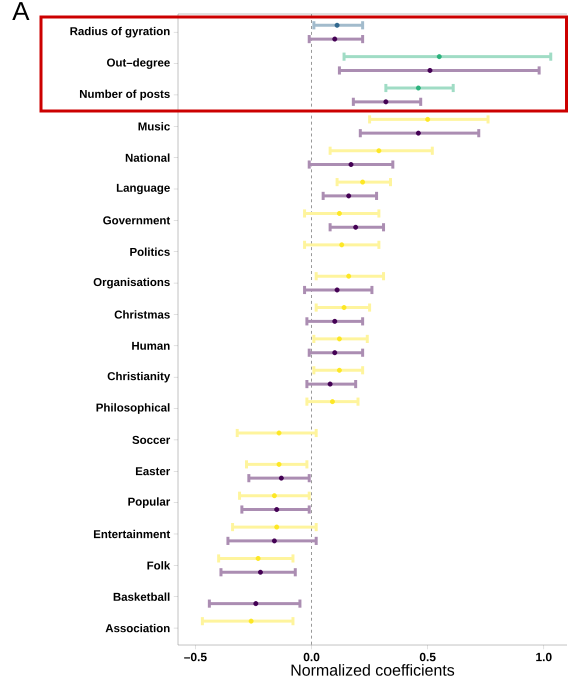 The height and width of the screenshot is (686, 568). What do you see at coordinates (139, 377) in the screenshot?
I see `y-tick-label: Christianity` at bounding box center [139, 377].